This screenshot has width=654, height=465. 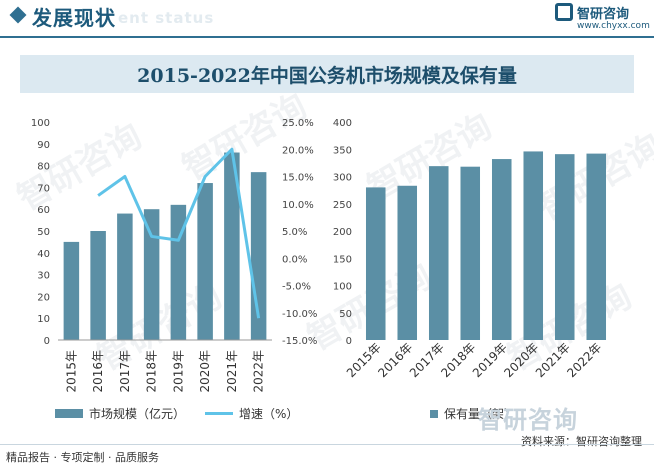 What do you see at coordinates (43, 167) in the screenshot?
I see `left-y-tick-label: 80` at bounding box center [43, 167].